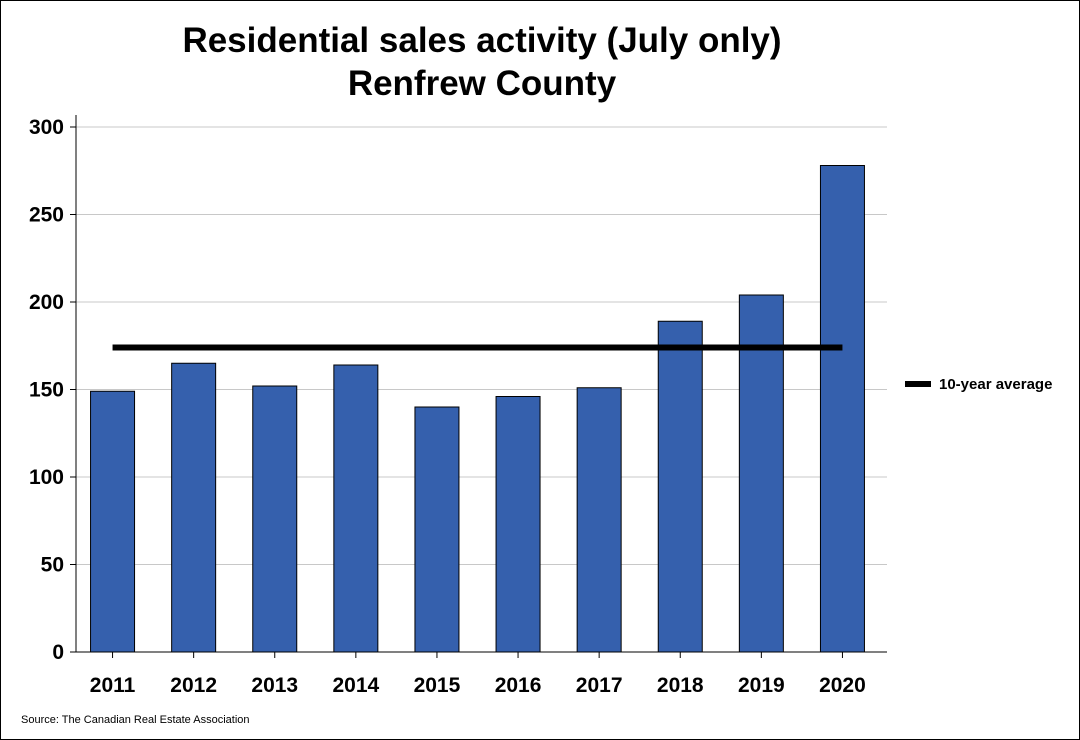  Describe the element at coordinates (275, 519) in the screenshot. I see `bar-2013` at that location.